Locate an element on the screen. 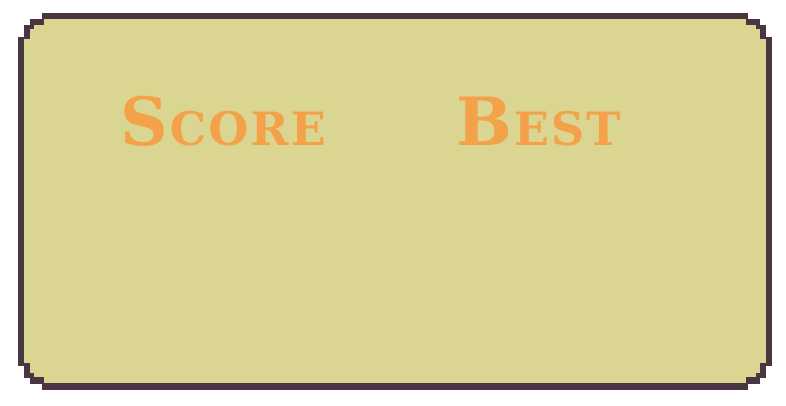  best-score-label: Best is located at coordinates (539, 122).